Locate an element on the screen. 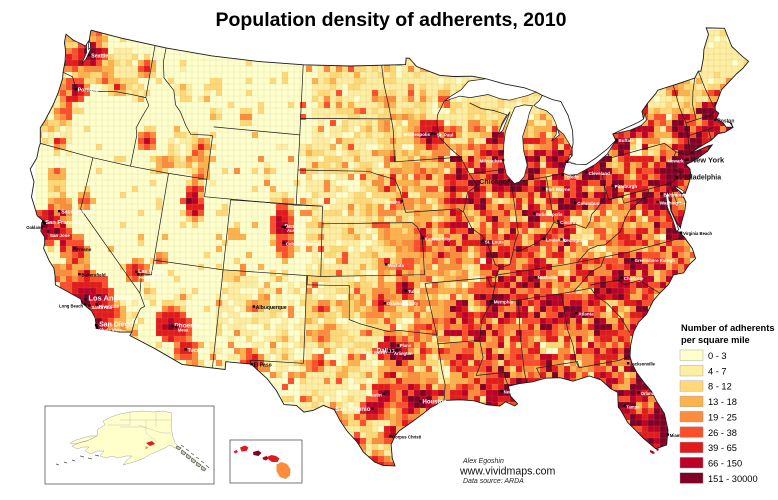  svg-text: Aurora is located at coordinates (294, 230).